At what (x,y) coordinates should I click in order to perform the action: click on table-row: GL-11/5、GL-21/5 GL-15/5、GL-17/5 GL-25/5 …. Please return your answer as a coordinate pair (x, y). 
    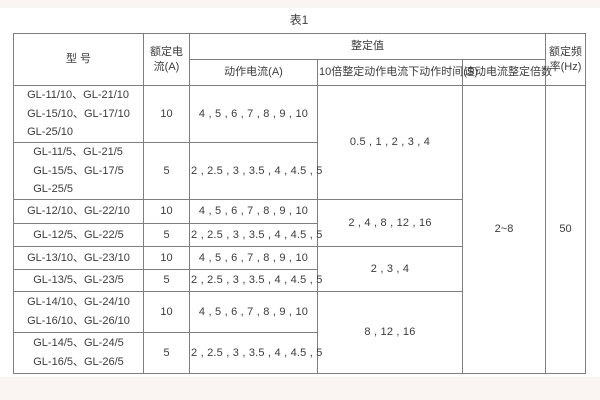
    Looking at the image, I should click on (299, 171).